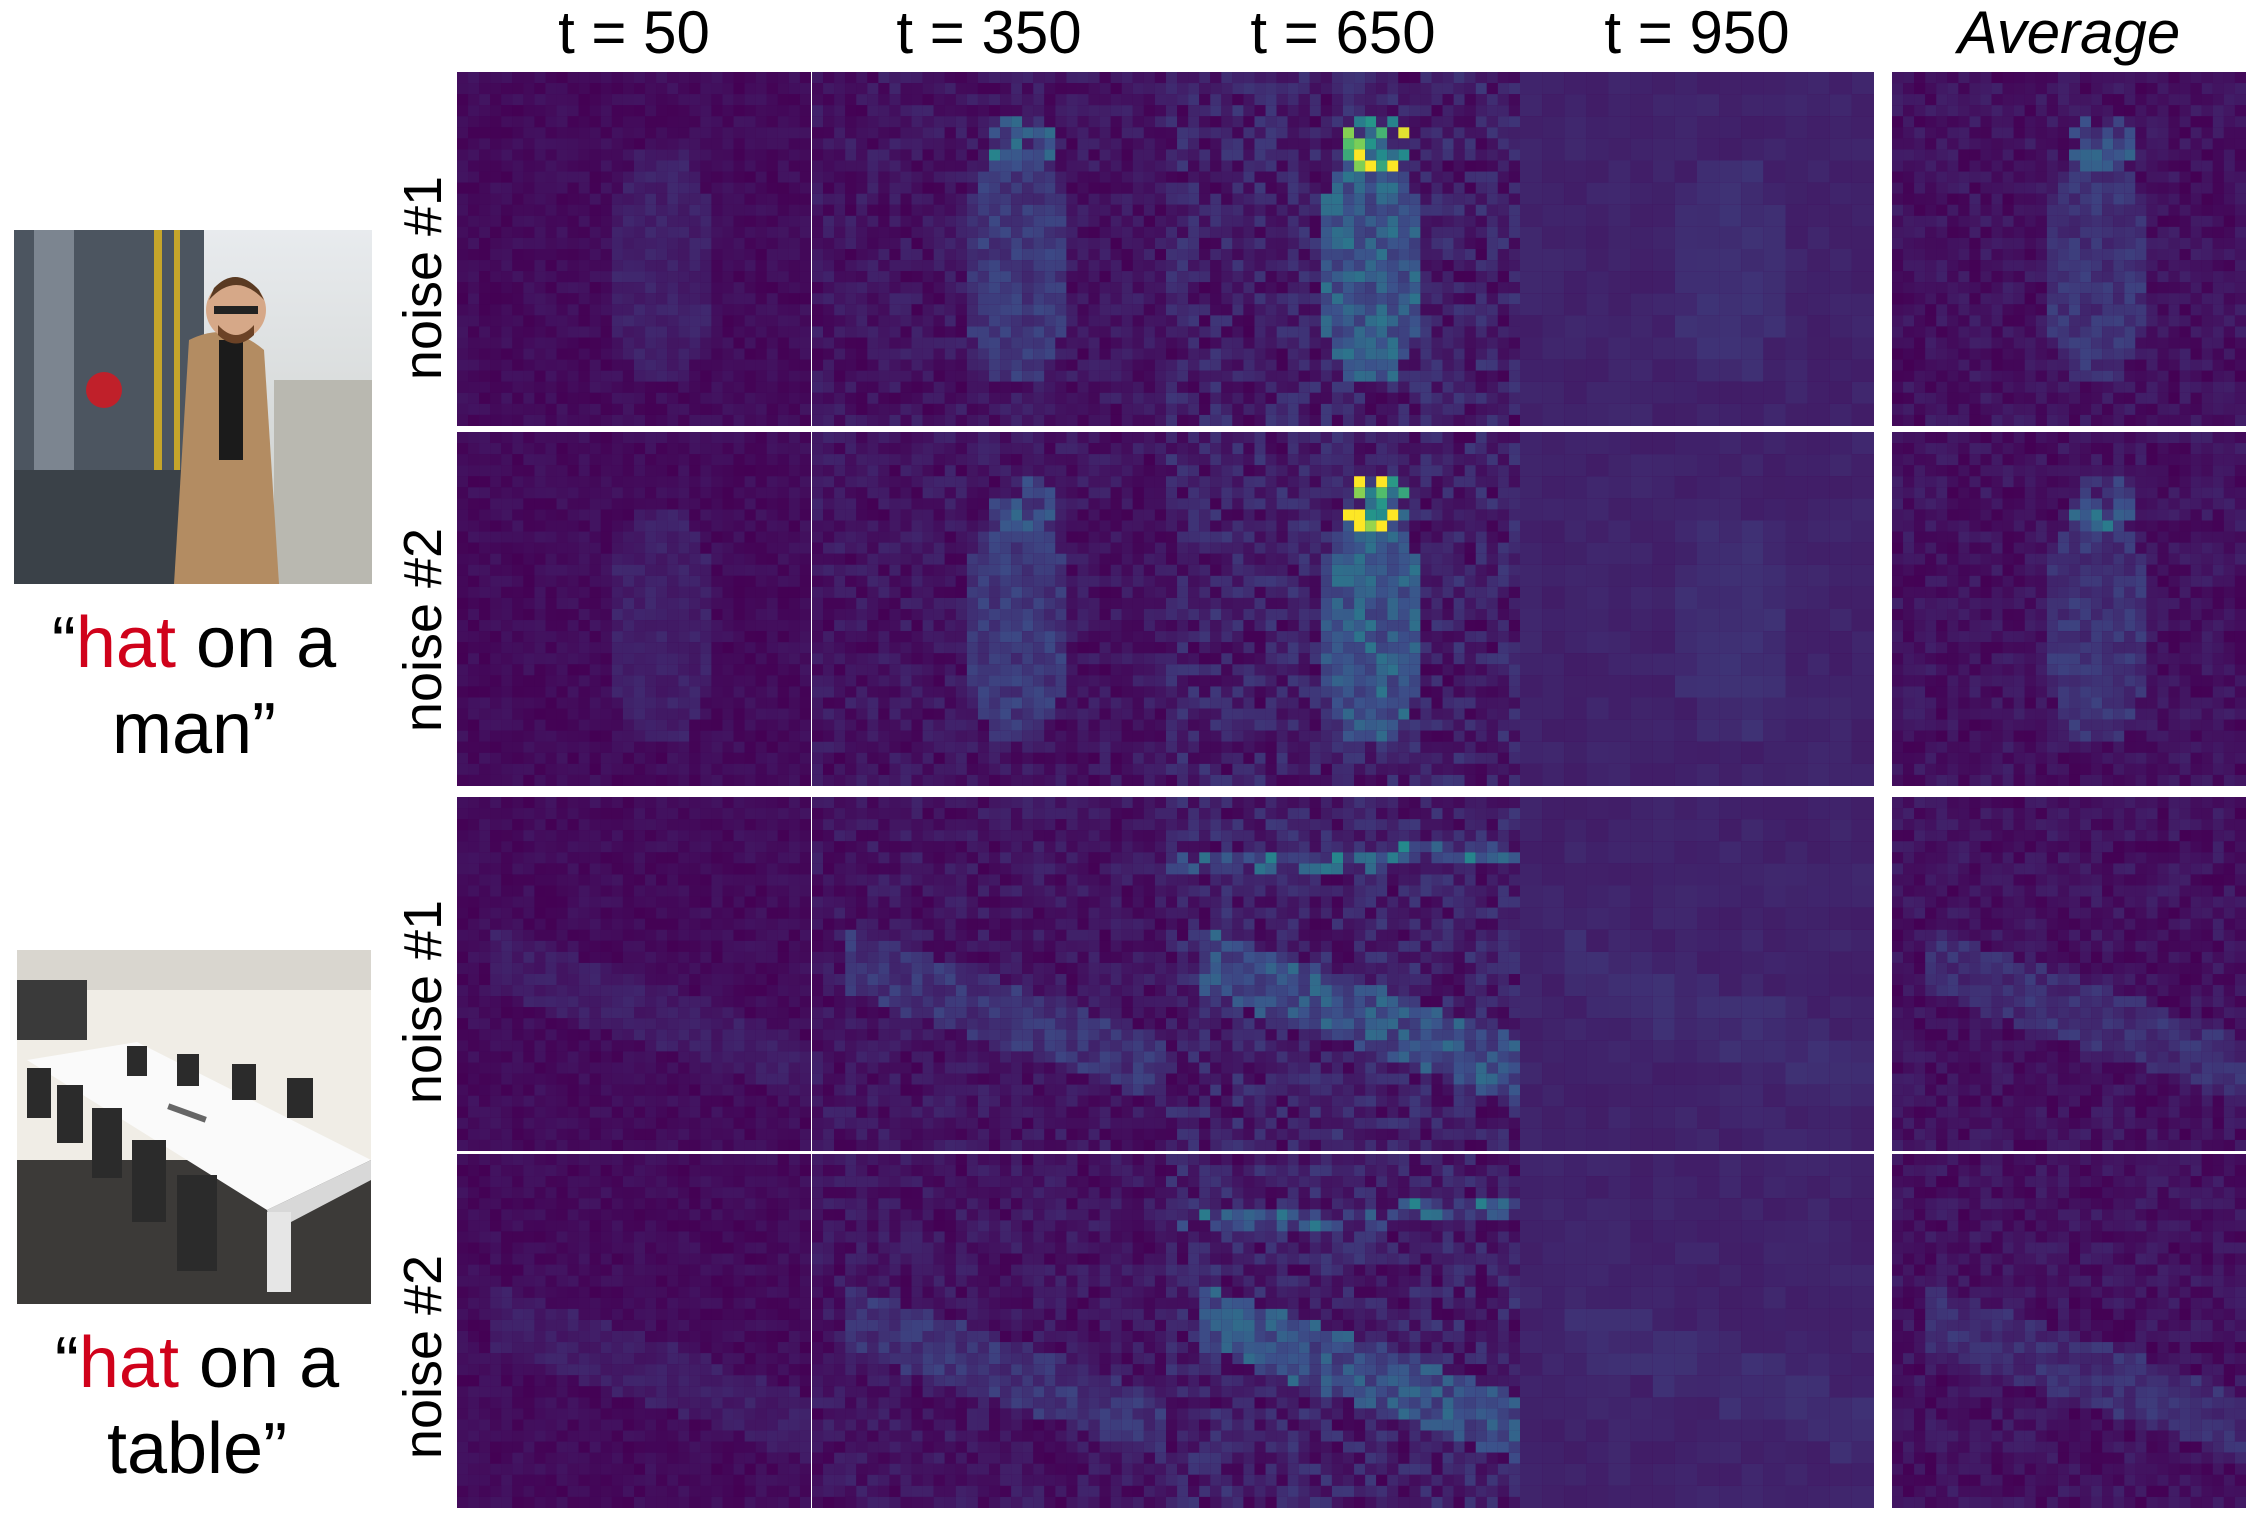 The image size is (2252, 1534). I want to click on heatmap-cell-row2-t350, so click(989, 609).